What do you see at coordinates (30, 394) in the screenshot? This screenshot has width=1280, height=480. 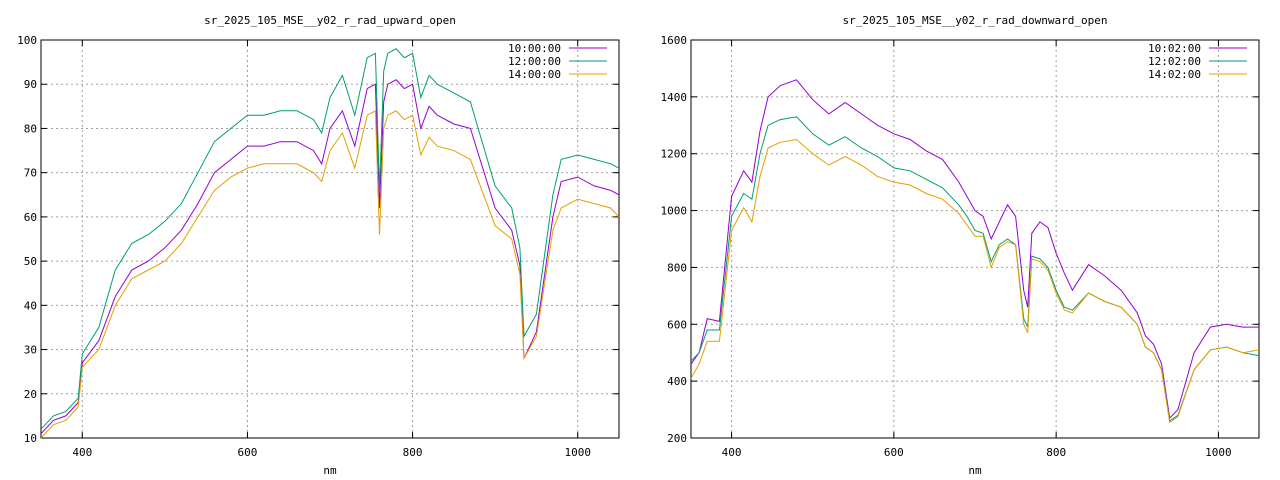 I see `y-tick-label: 20` at bounding box center [30, 394].